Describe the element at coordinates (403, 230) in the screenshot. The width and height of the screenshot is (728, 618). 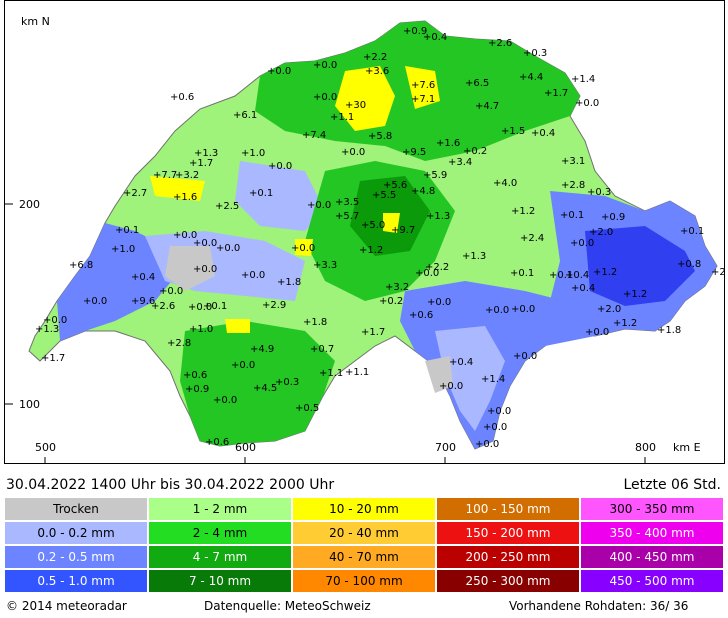
I see `station-value: +9.7` at that location.